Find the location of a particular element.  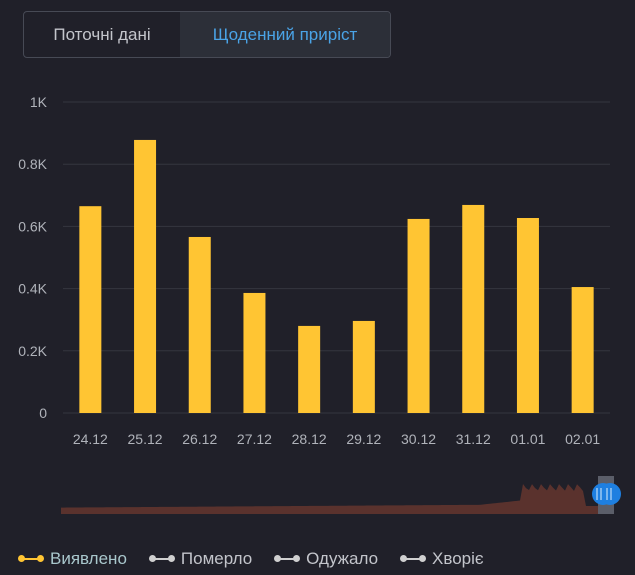

view-tabs: Поточні дані Щоденний приріст is located at coordinates (207, 34).